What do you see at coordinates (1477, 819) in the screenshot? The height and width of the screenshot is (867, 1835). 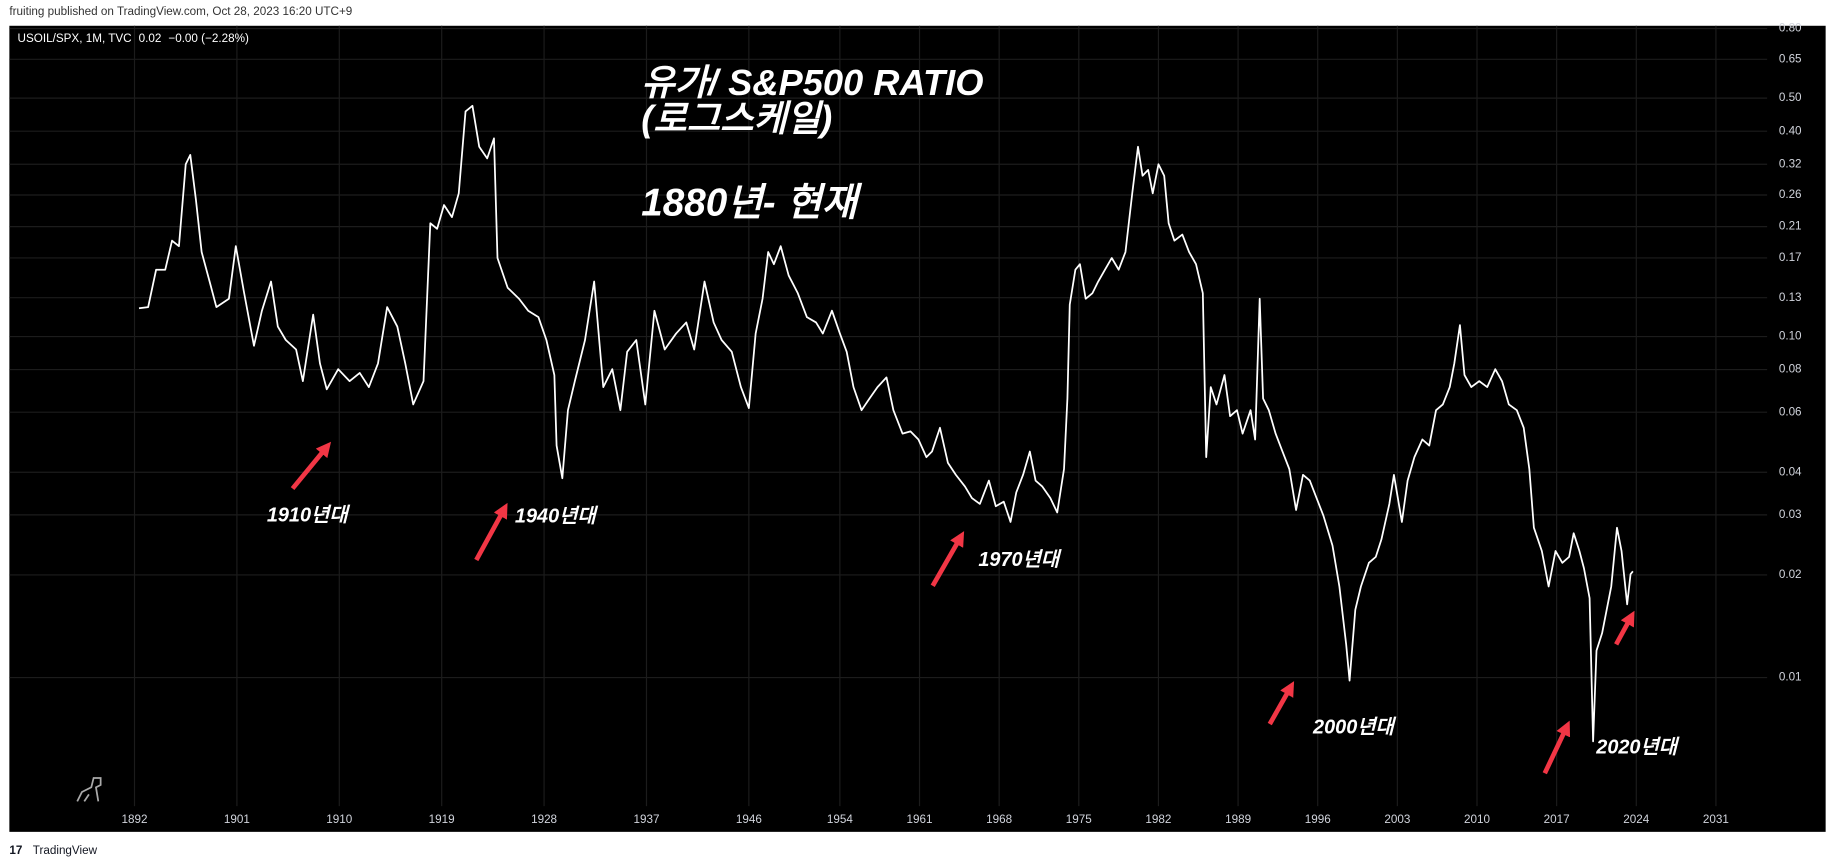 I see `x-tick-label: 2010` at bounding box center [1477, 819].